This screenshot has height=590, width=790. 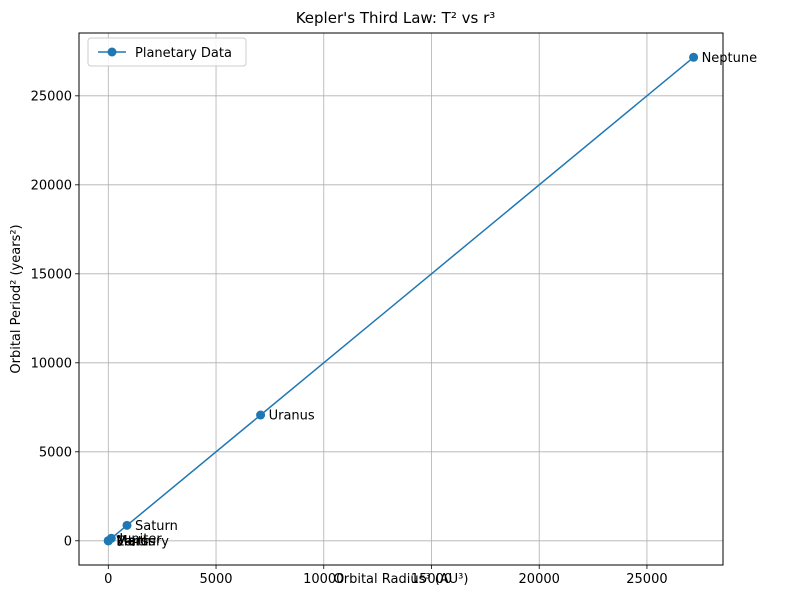 I want to click on y-tick-label: 5000, so click(x=55, y=452).